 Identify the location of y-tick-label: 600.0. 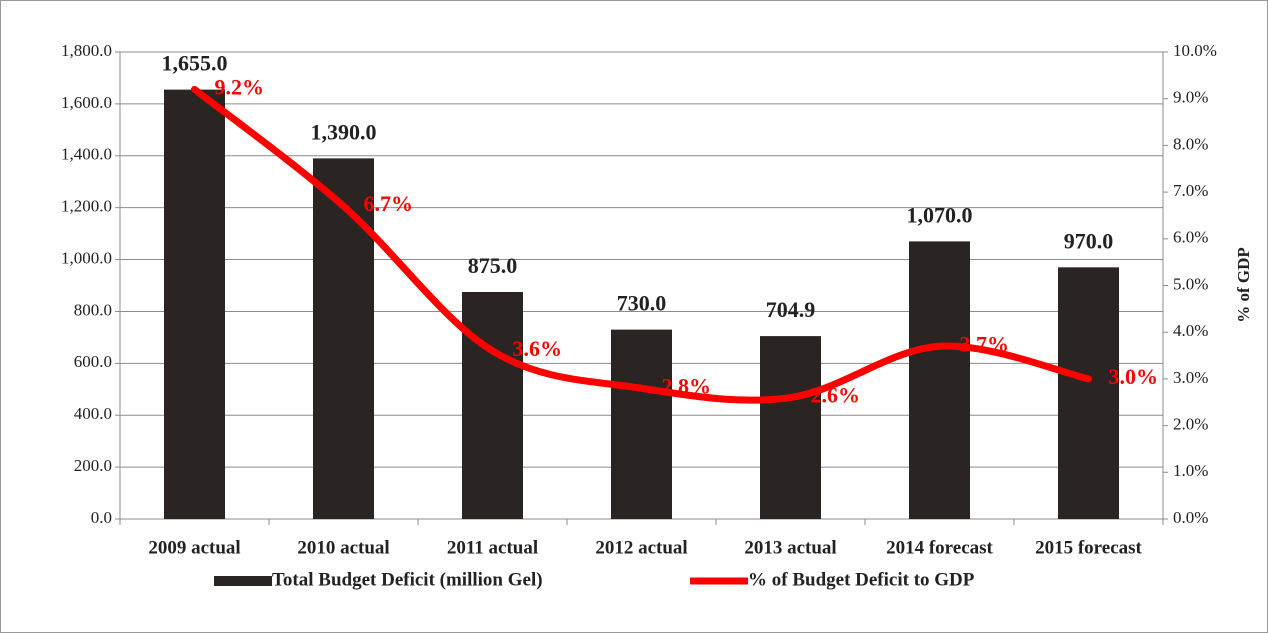
(93, 361).